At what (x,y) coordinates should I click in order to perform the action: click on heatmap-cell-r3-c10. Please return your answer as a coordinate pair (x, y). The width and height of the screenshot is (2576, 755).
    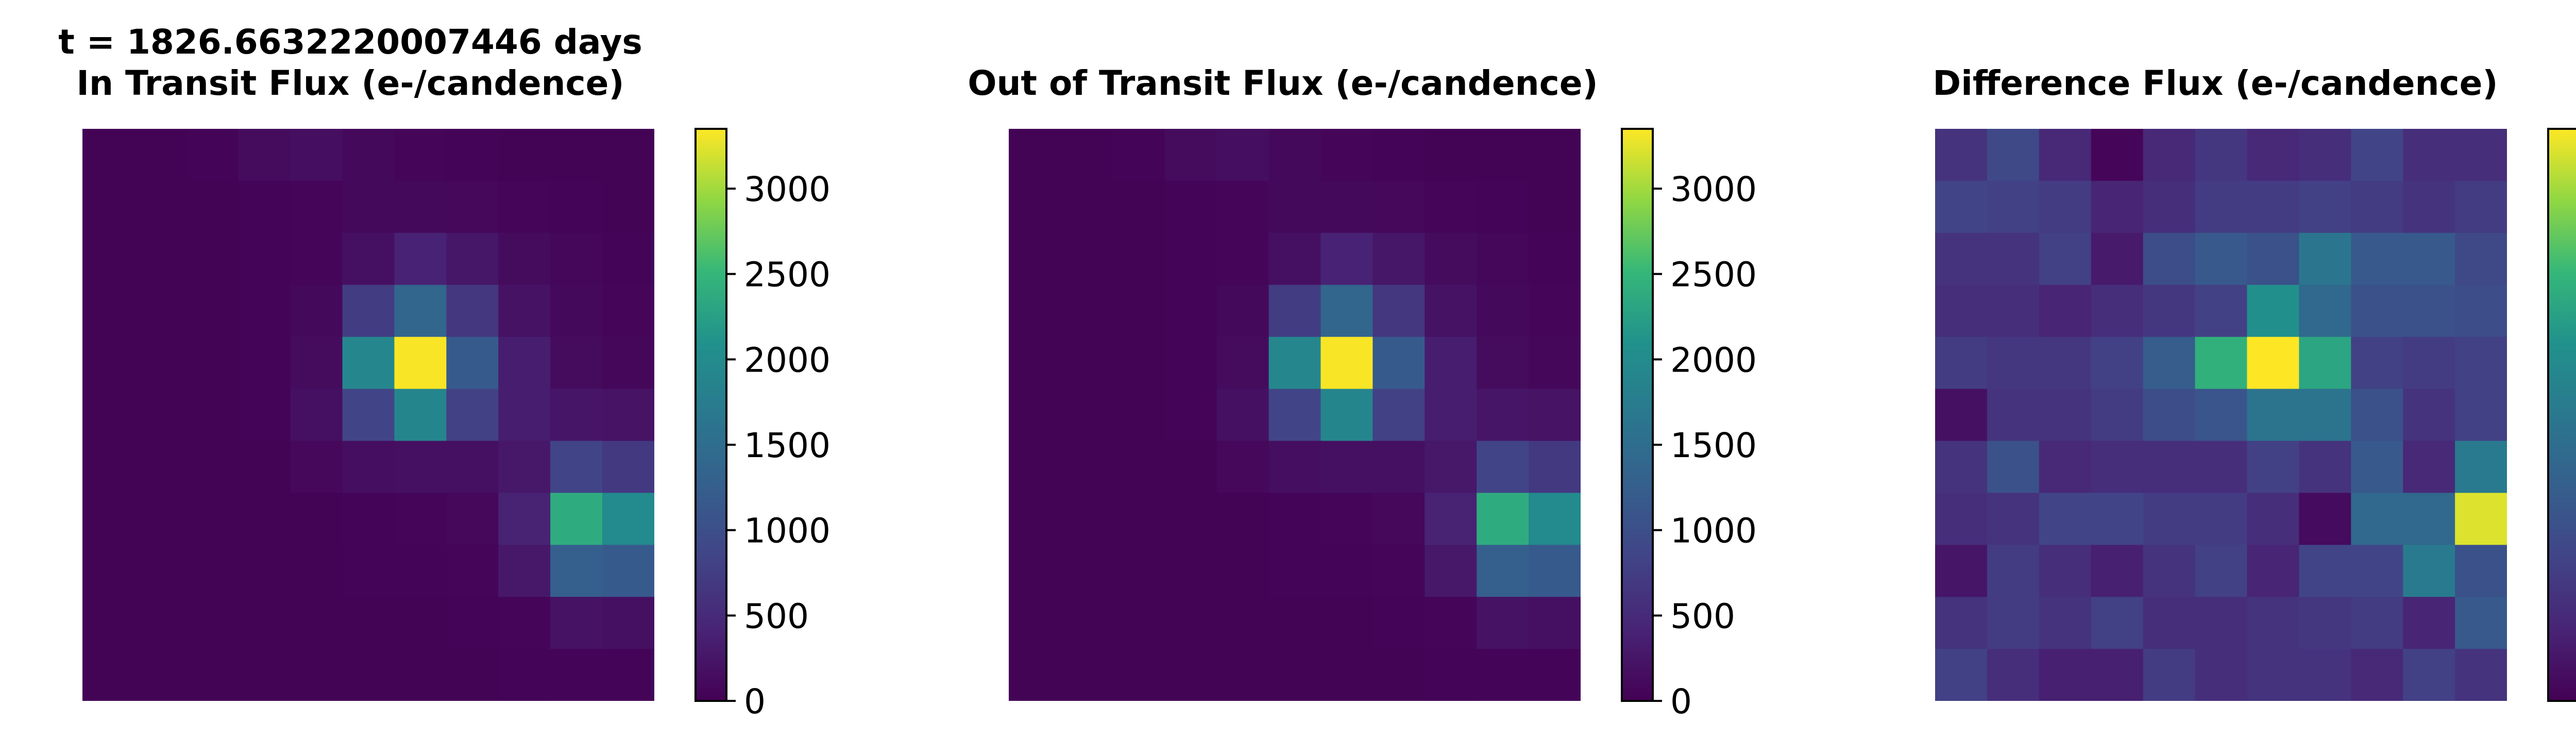
    Looking at the image, I should click on (1555, 311).